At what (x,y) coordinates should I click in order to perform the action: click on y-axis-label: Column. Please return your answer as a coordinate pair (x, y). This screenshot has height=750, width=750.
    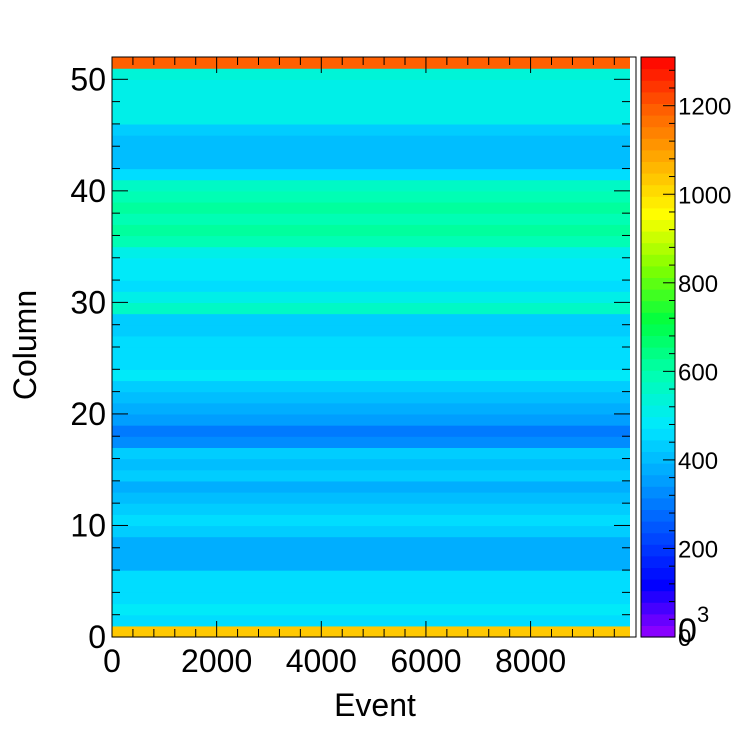
    Looking at the image, I should click on (25, 345).